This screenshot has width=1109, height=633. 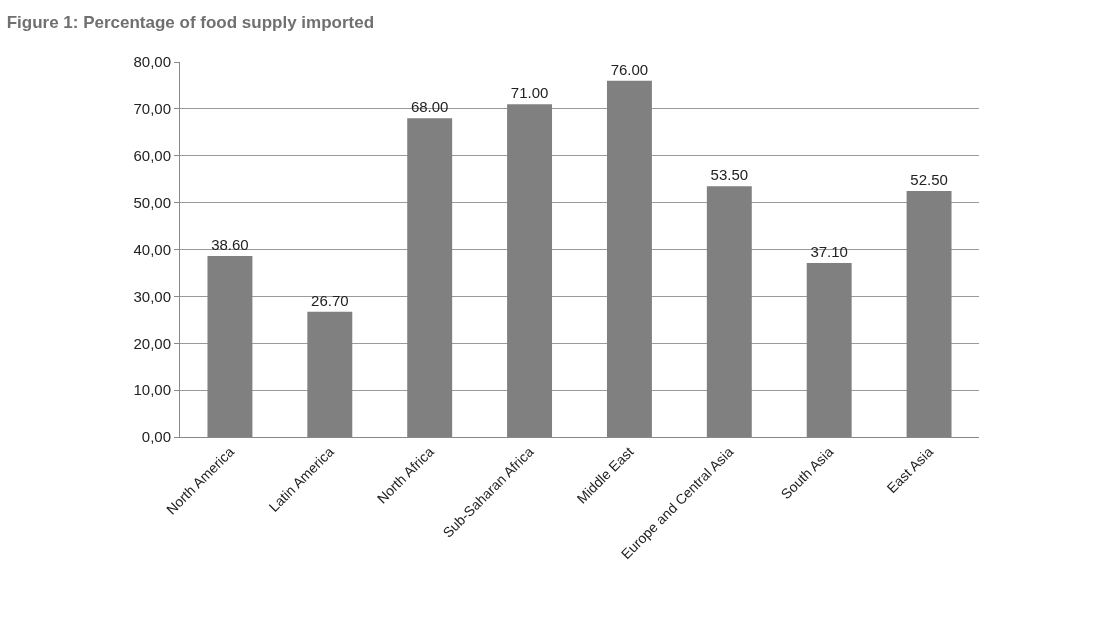 I want to click on data-label: 37.10, so click(x=829, y=252).